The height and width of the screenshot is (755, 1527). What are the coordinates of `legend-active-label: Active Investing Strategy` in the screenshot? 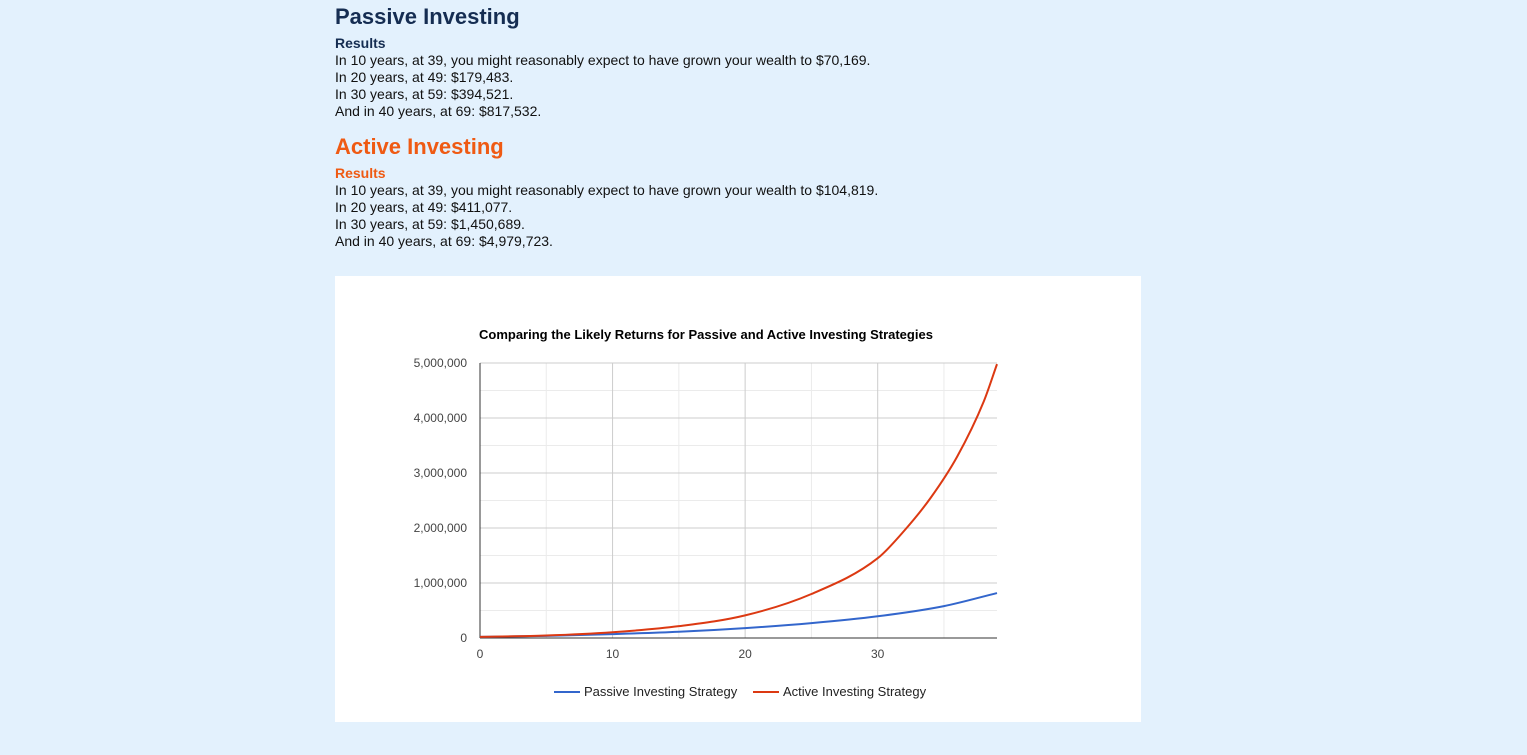 It's located at (855, 691).